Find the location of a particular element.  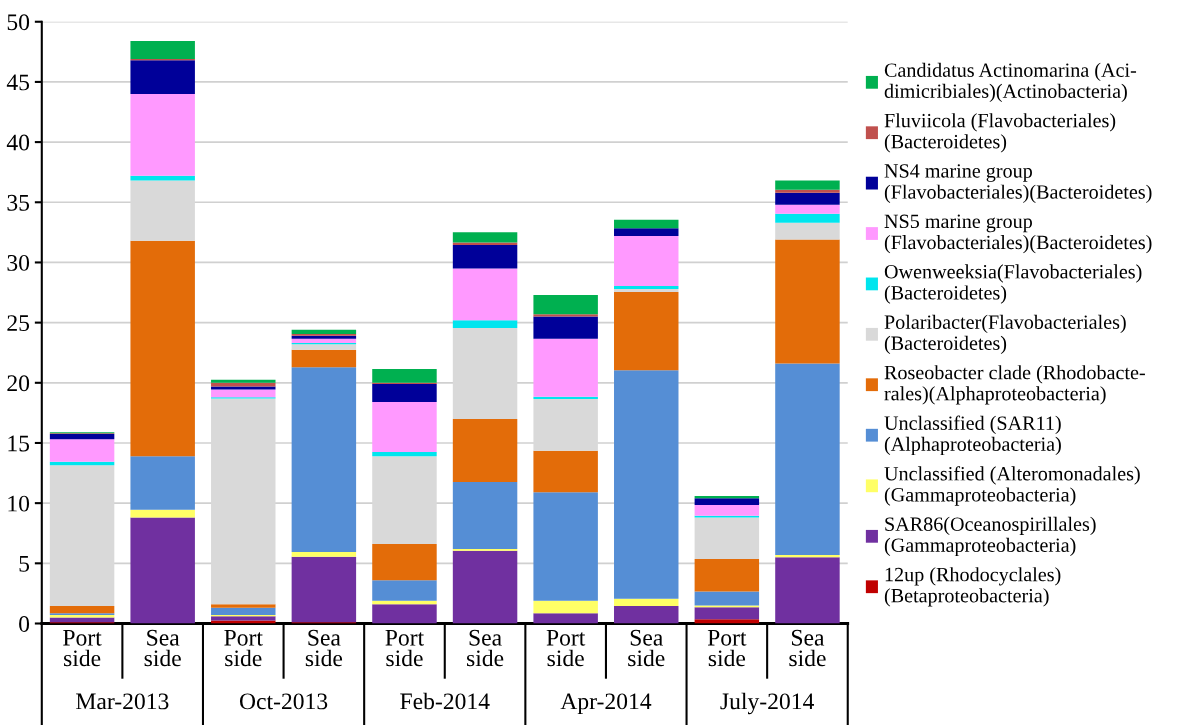

y-tick-label: 40 is located at coordinates (18, 142).